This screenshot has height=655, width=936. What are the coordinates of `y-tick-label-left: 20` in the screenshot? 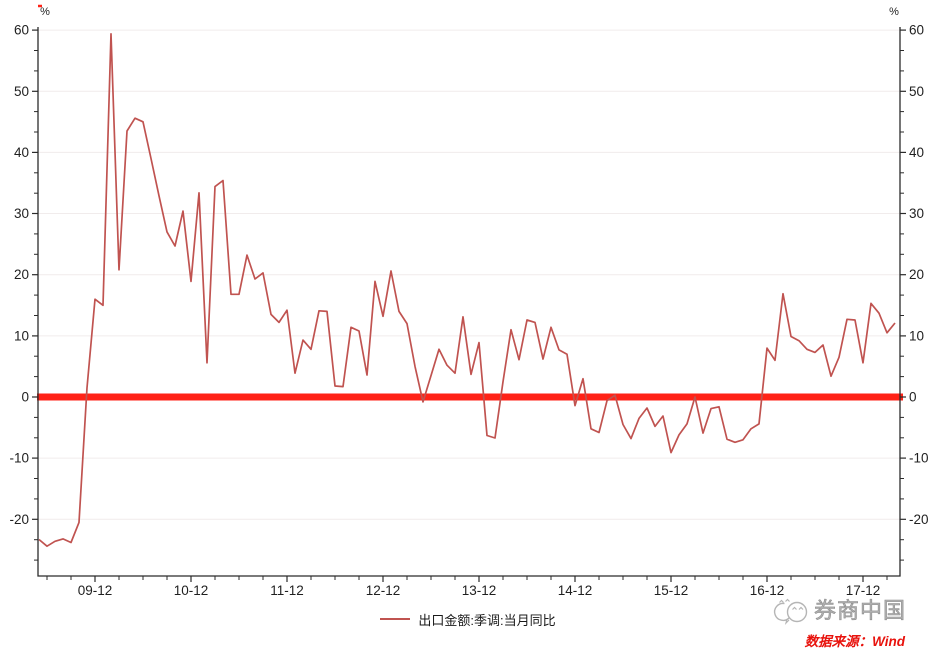 It's located at (21, 274).